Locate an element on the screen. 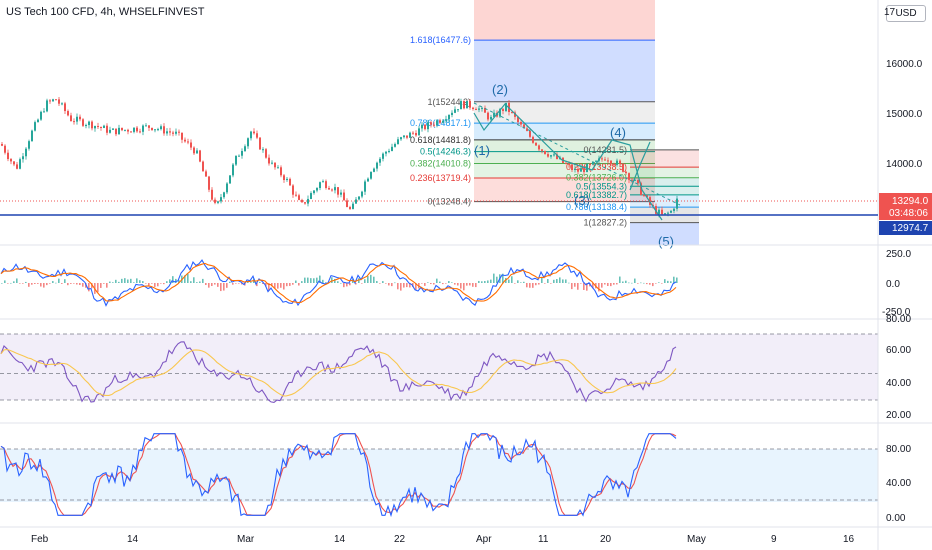 The width and height of the screenshot is (932, 550). wave-projection-line is located at coordinates (640, 166).